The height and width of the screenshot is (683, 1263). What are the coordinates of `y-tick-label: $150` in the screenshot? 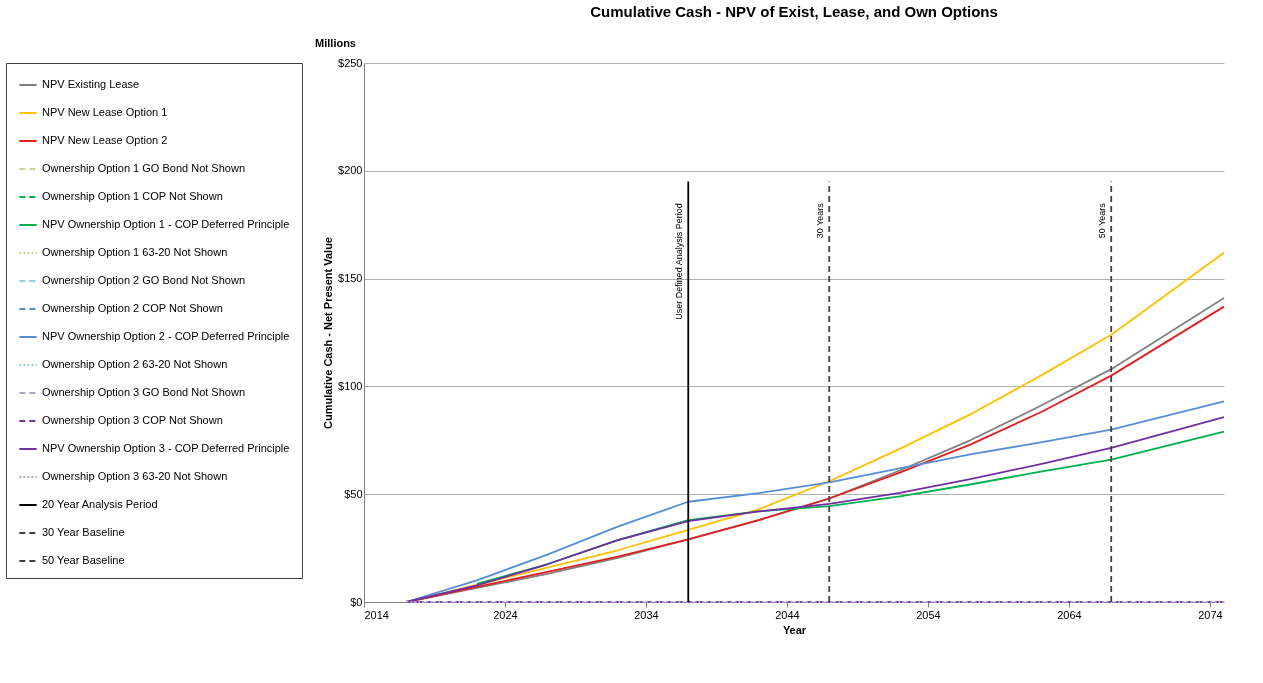 It's located at (350, 278).